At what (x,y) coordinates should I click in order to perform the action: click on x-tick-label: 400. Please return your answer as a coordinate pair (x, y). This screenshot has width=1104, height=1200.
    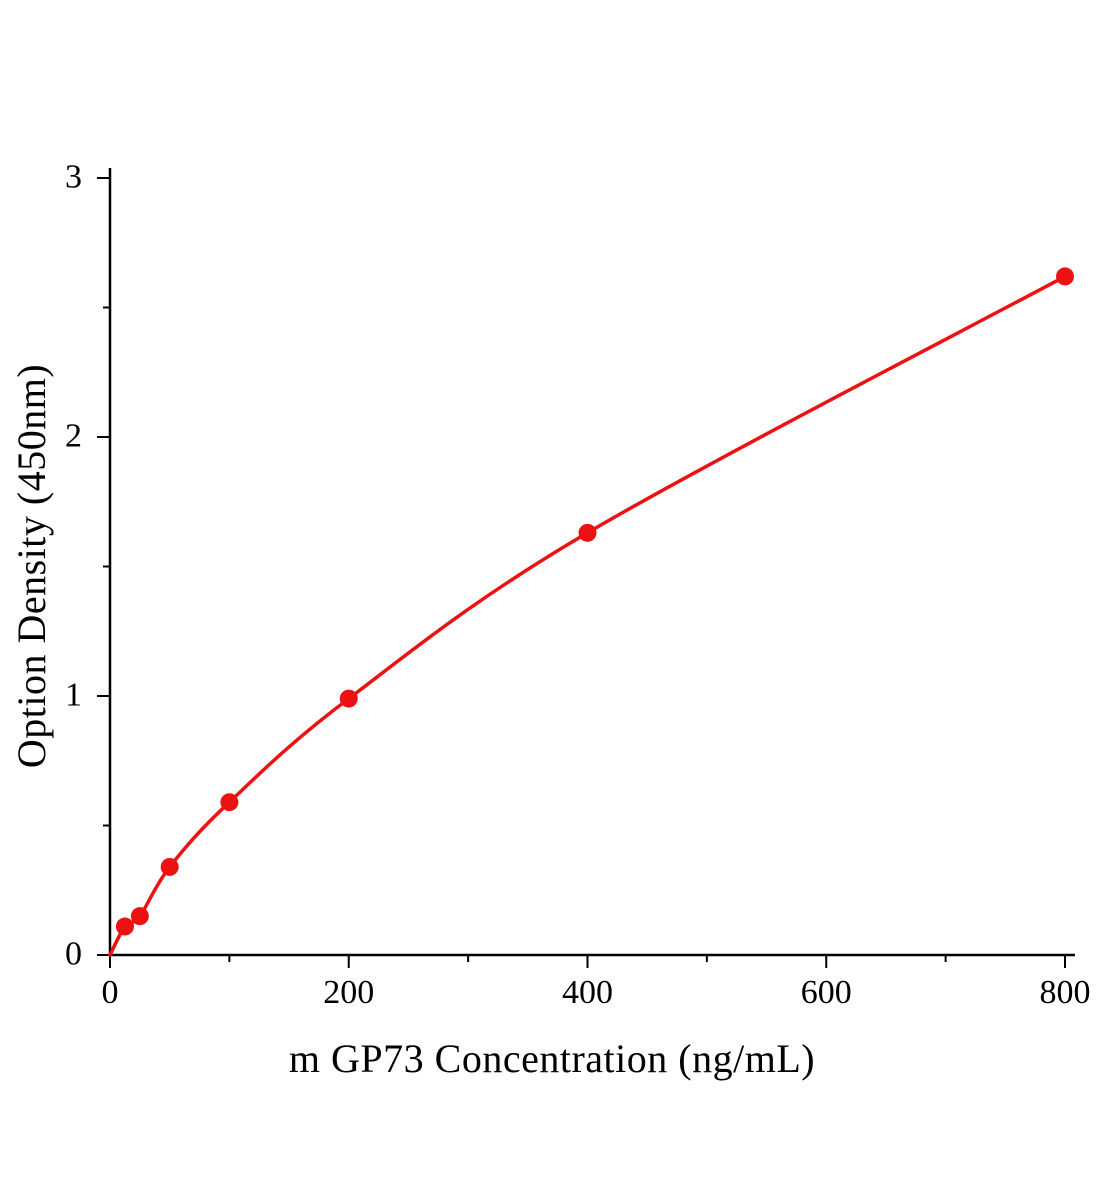
    Looking at the image, I should click on (587, 992).